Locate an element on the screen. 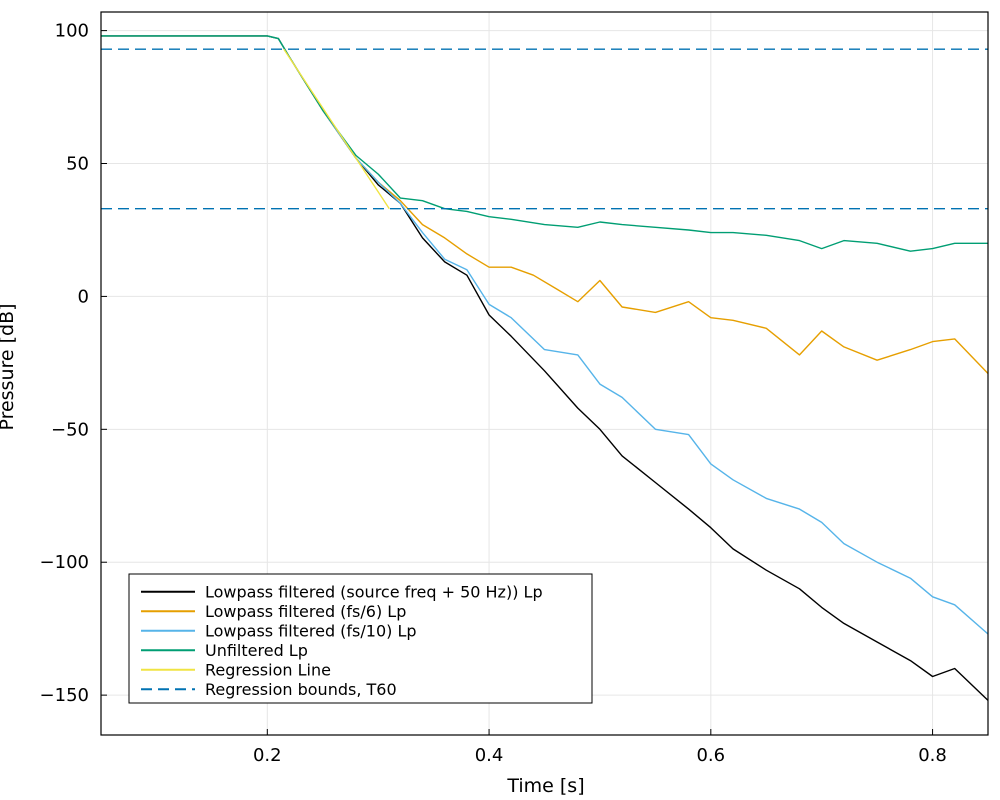 The width and height of the screenshot is (1000, 800). legend-label: Unfiltered Lp is located at coordinates (256, 650).